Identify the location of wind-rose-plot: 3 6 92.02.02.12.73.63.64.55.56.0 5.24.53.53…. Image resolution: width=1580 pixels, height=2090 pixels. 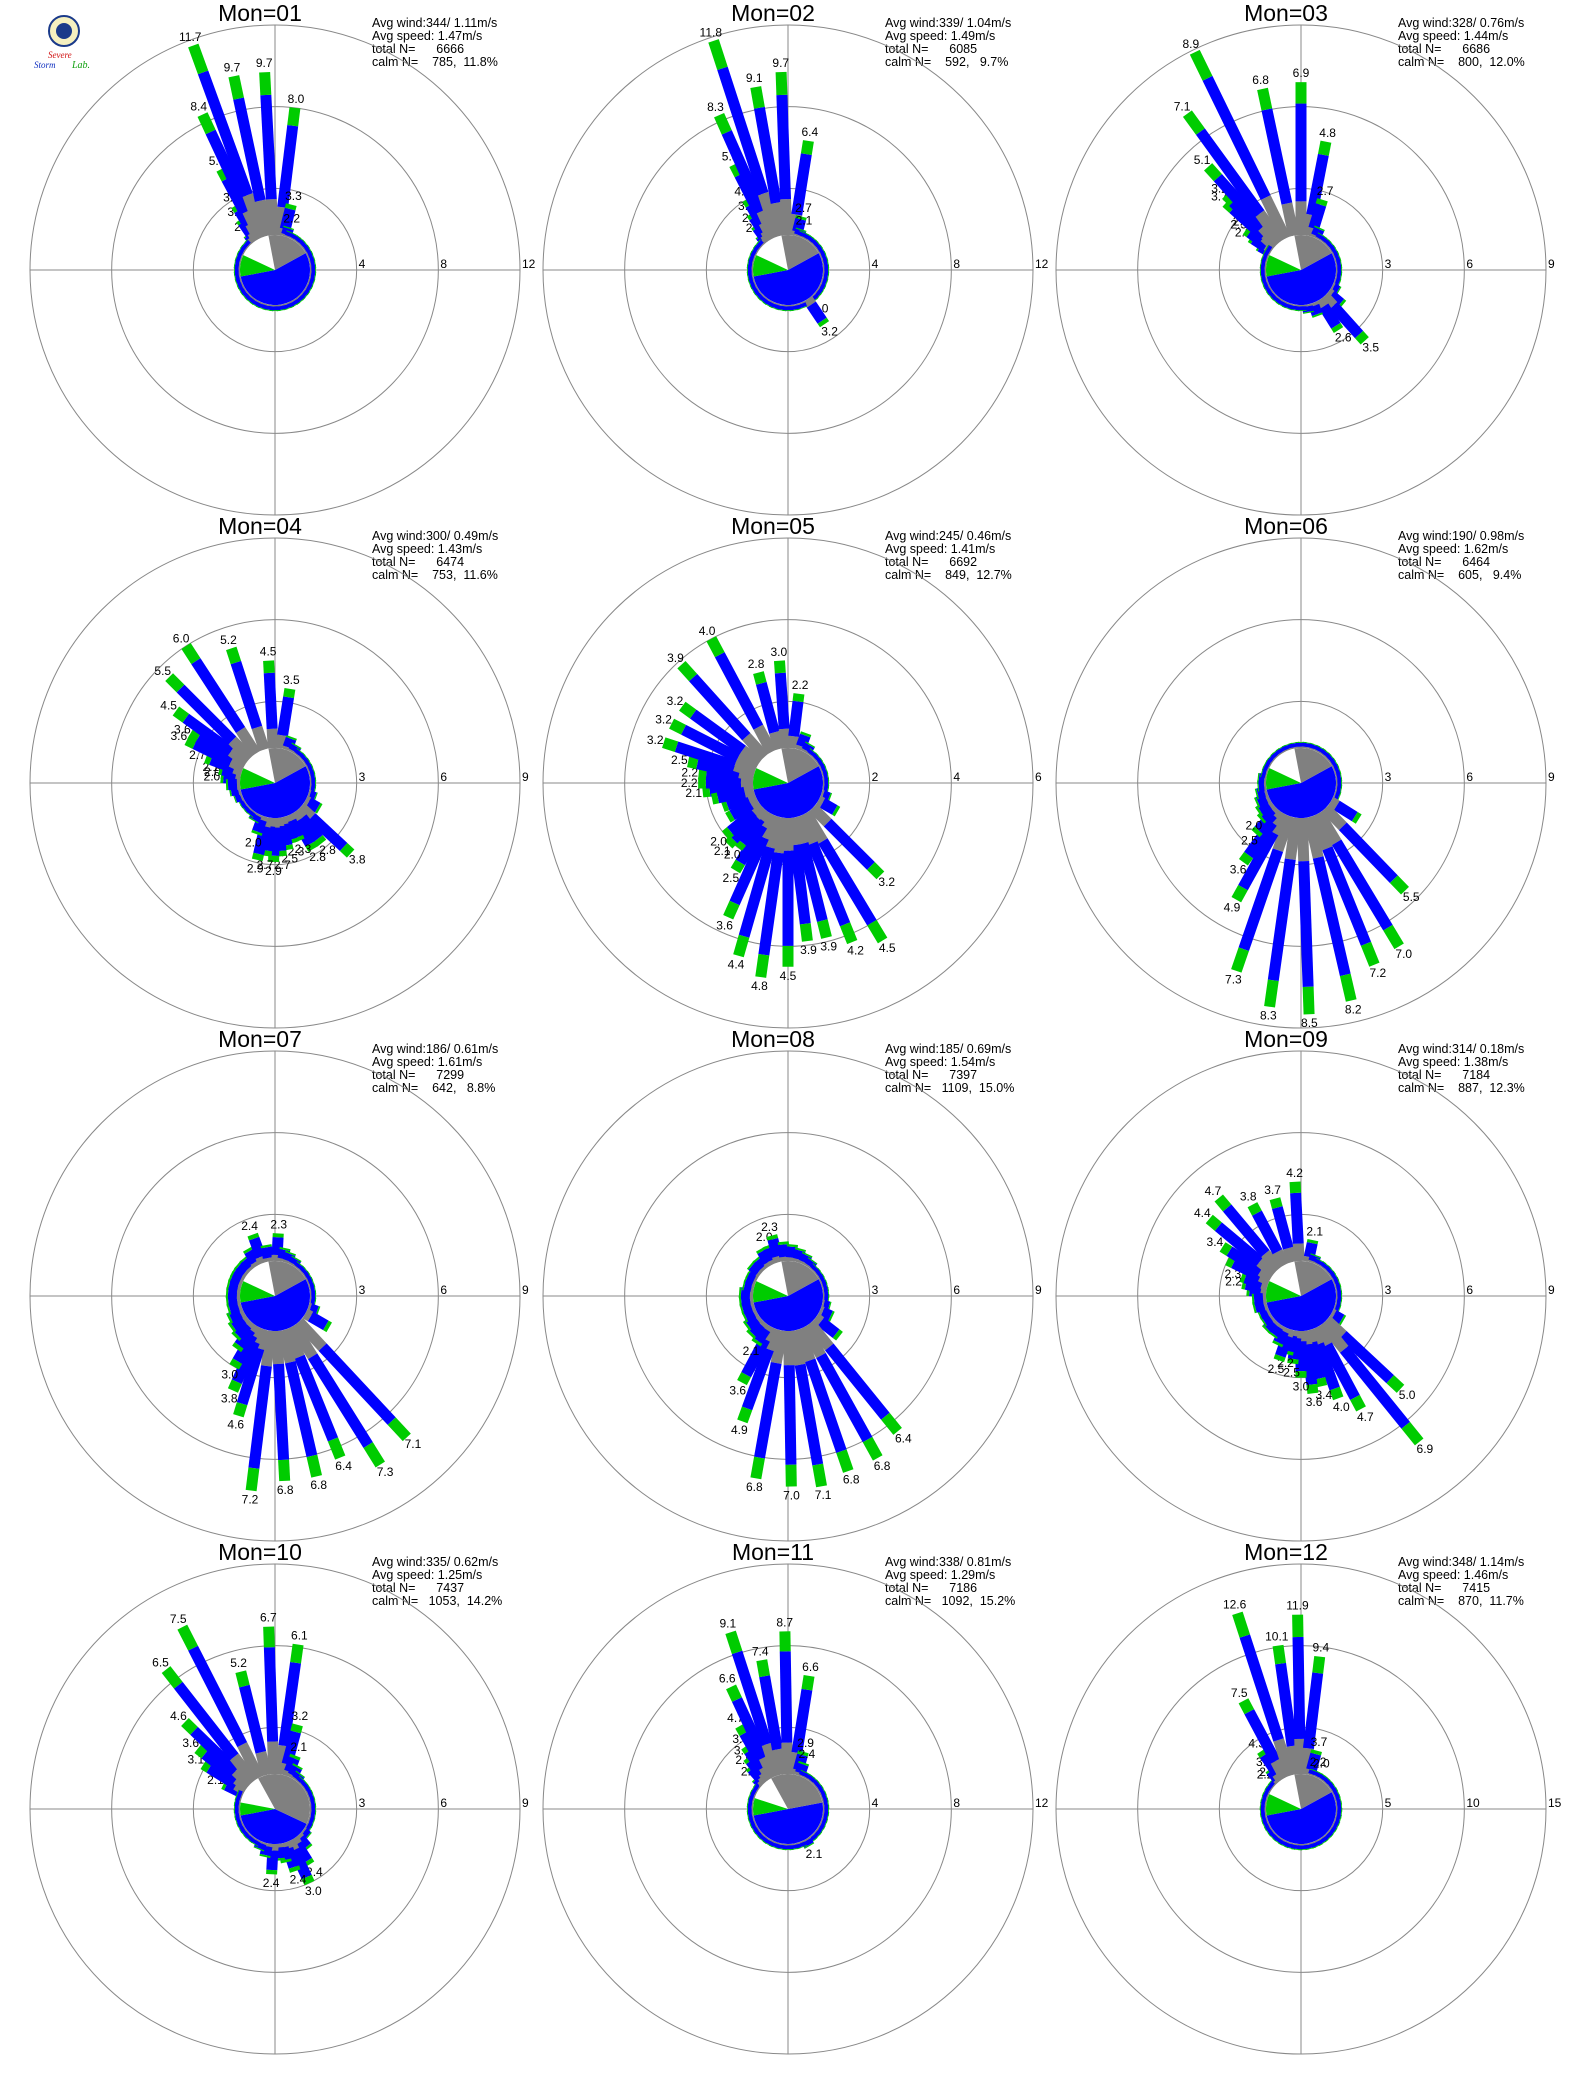
(279, 783).